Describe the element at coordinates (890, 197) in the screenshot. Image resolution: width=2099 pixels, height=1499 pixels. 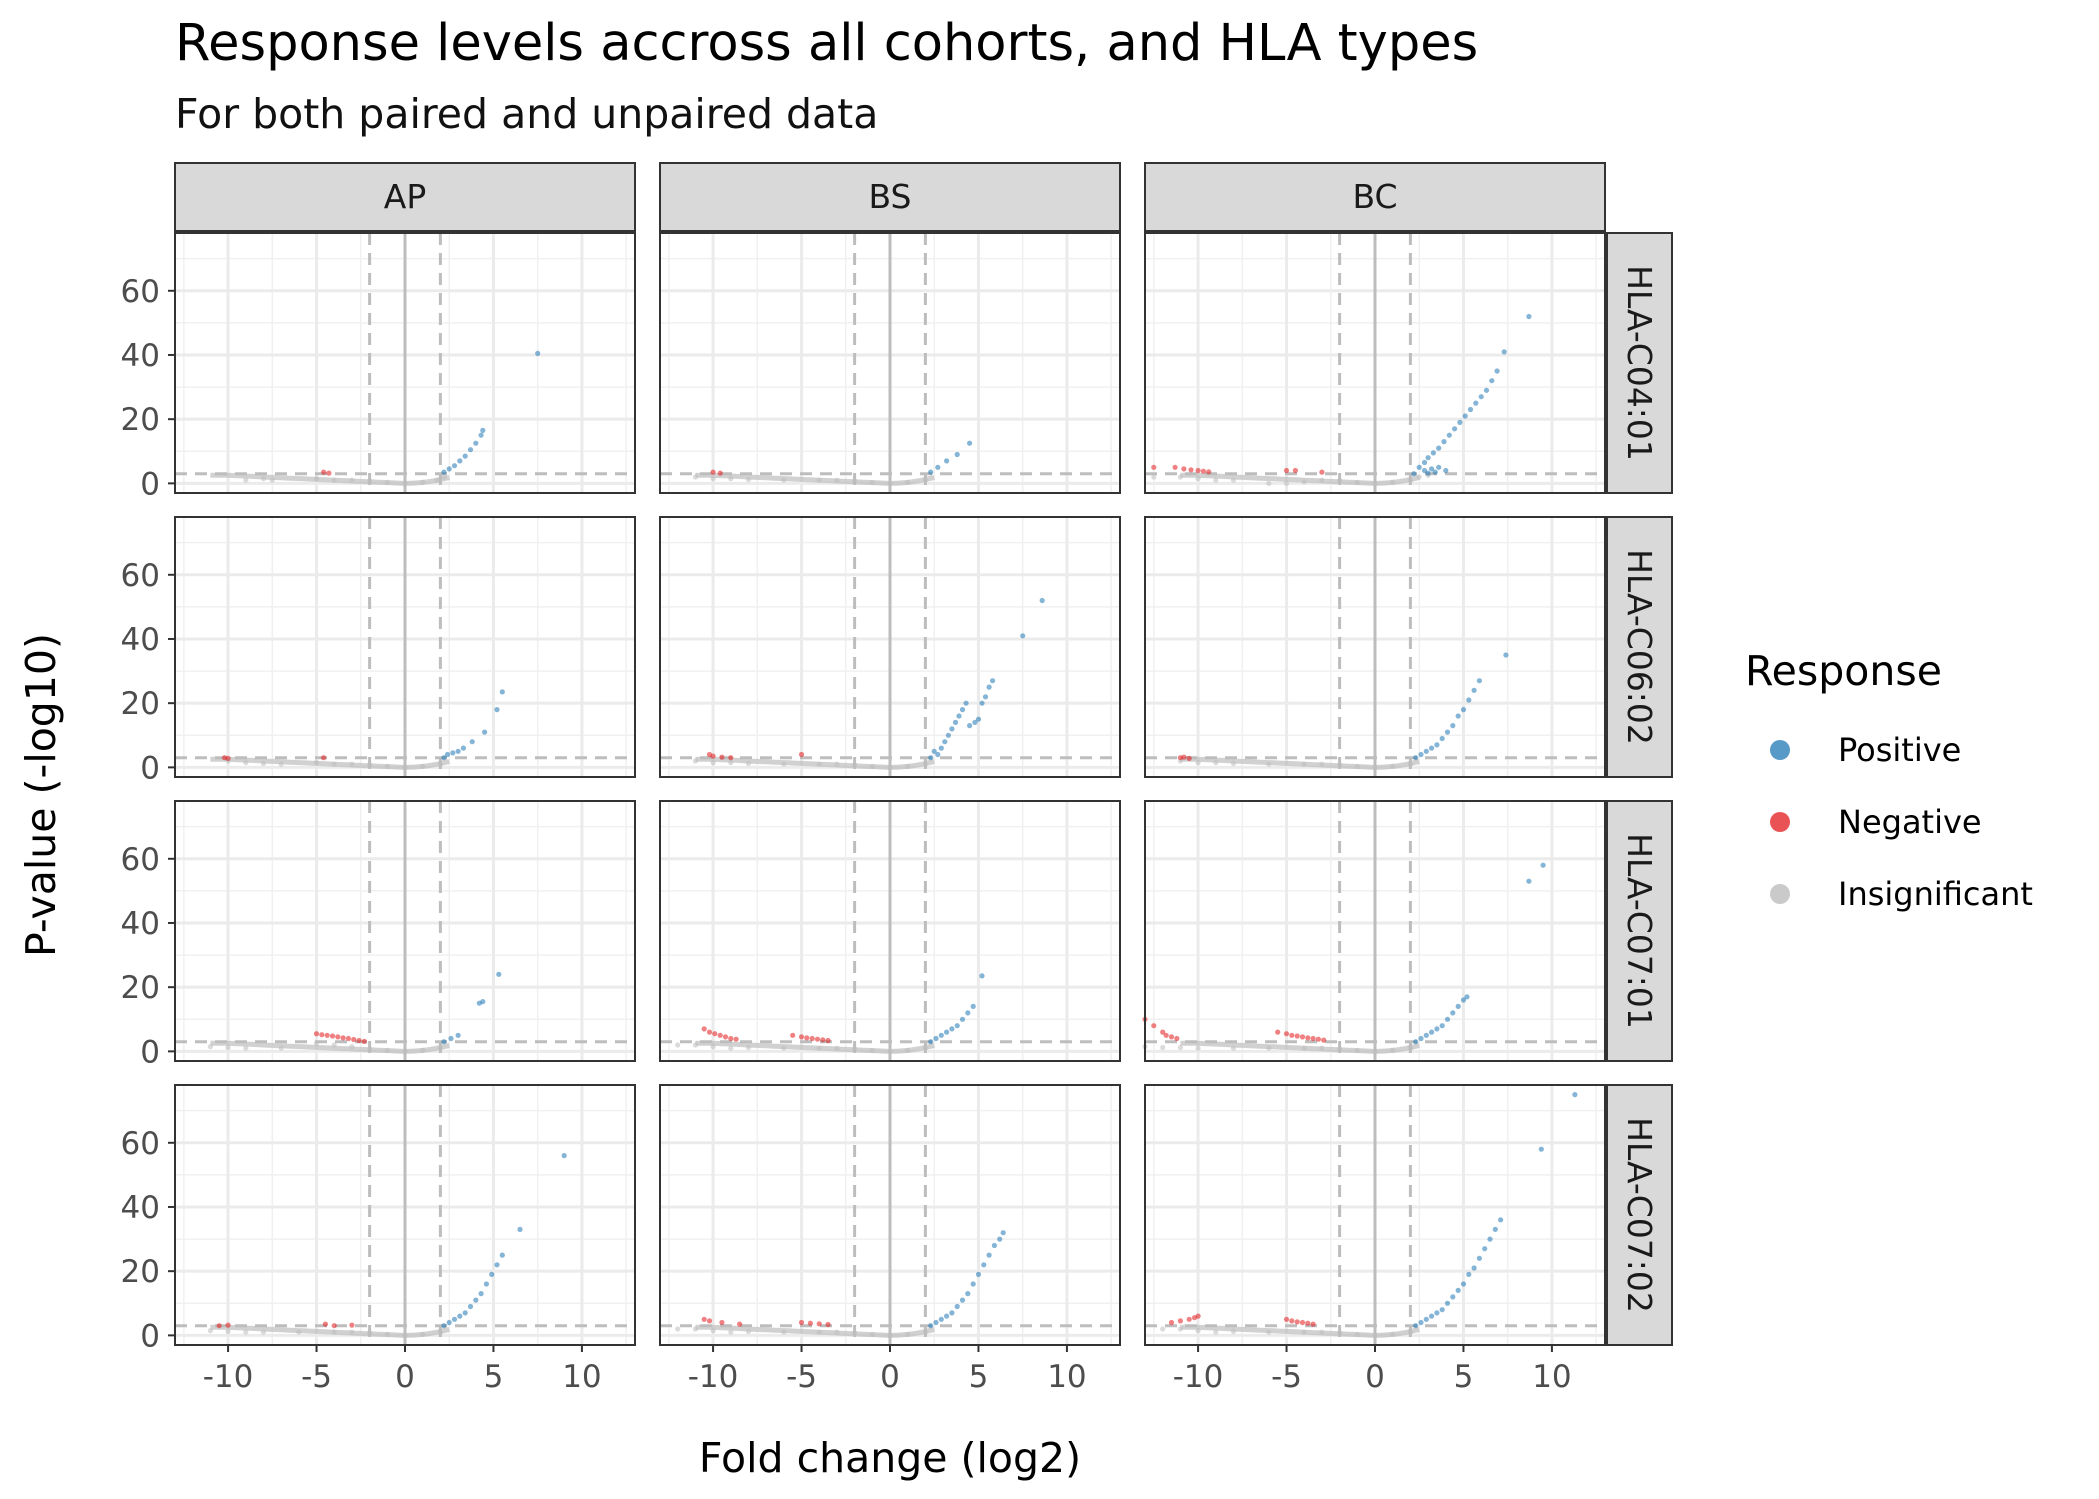
I see `column-strip-BS: BS` at that location.